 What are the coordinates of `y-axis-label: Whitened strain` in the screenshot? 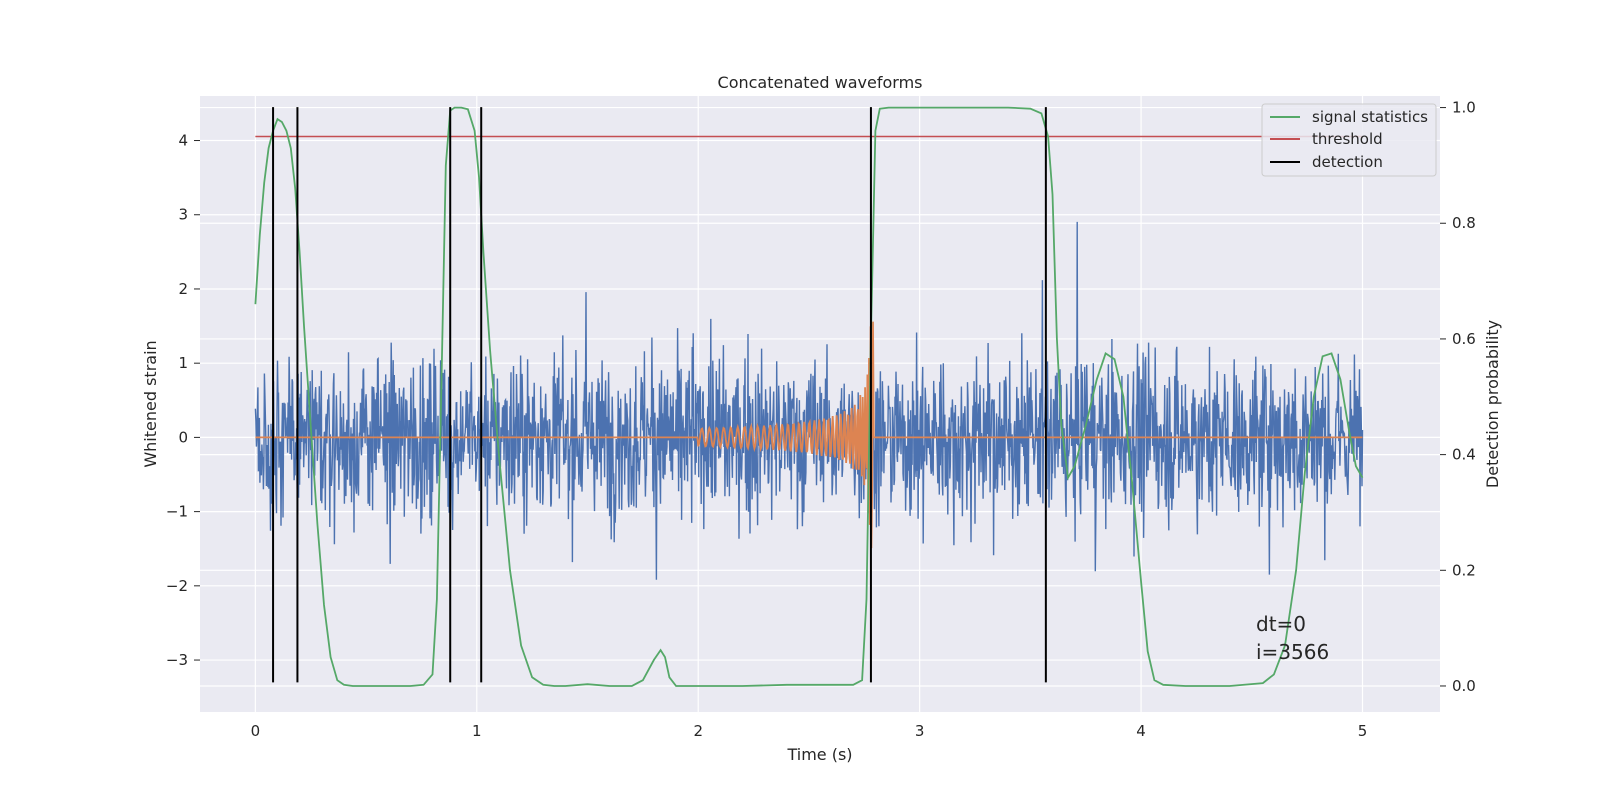 It's located at (150, 403).